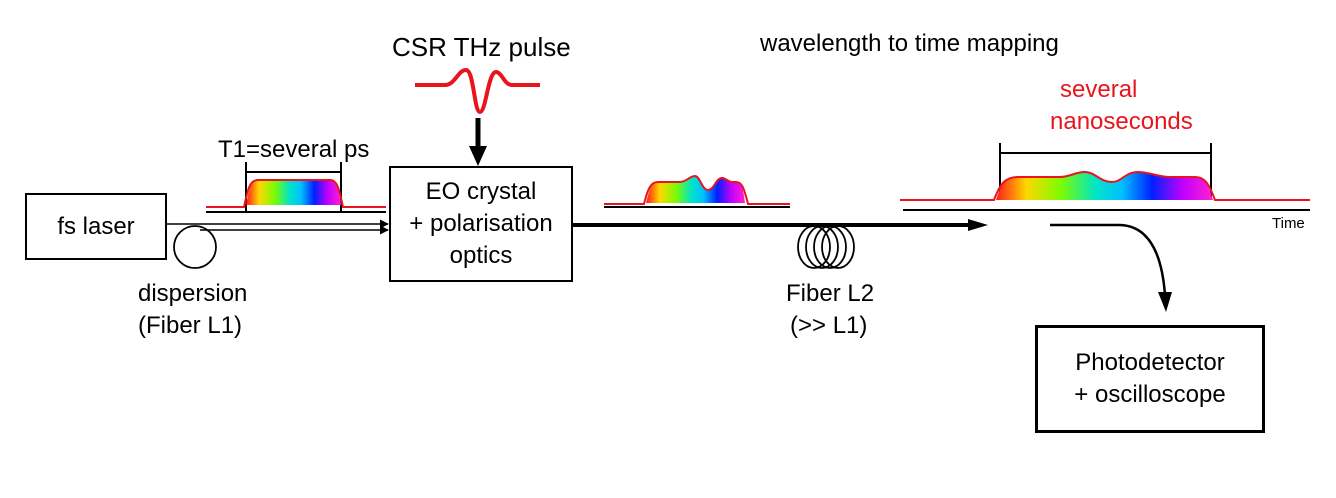 The height and width of the screenshot is (498, 1336). I want to click on t1-label: T1=several ps, so click(294, 149).